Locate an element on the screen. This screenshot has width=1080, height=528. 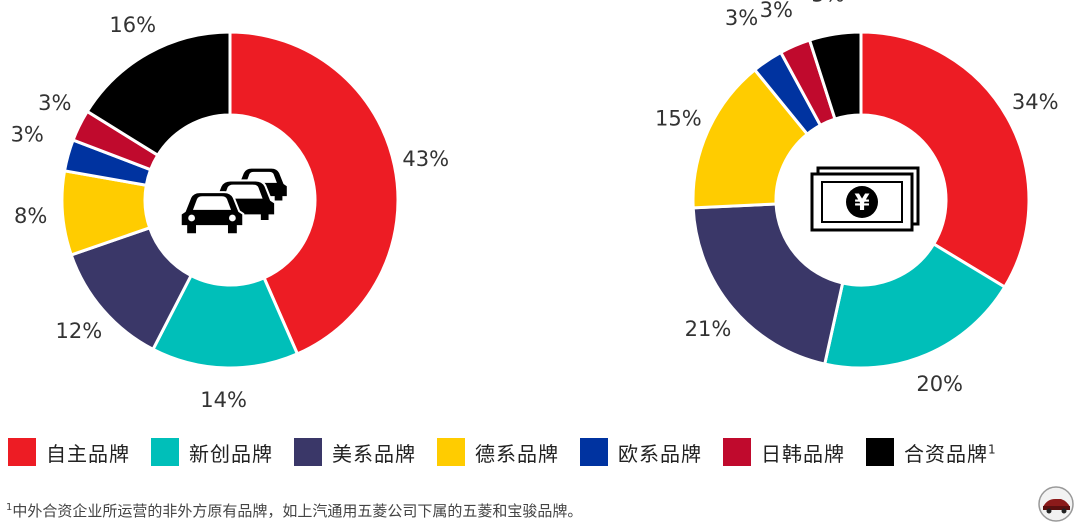
slice-label-3: 12% is located at coordinates (79, 331).